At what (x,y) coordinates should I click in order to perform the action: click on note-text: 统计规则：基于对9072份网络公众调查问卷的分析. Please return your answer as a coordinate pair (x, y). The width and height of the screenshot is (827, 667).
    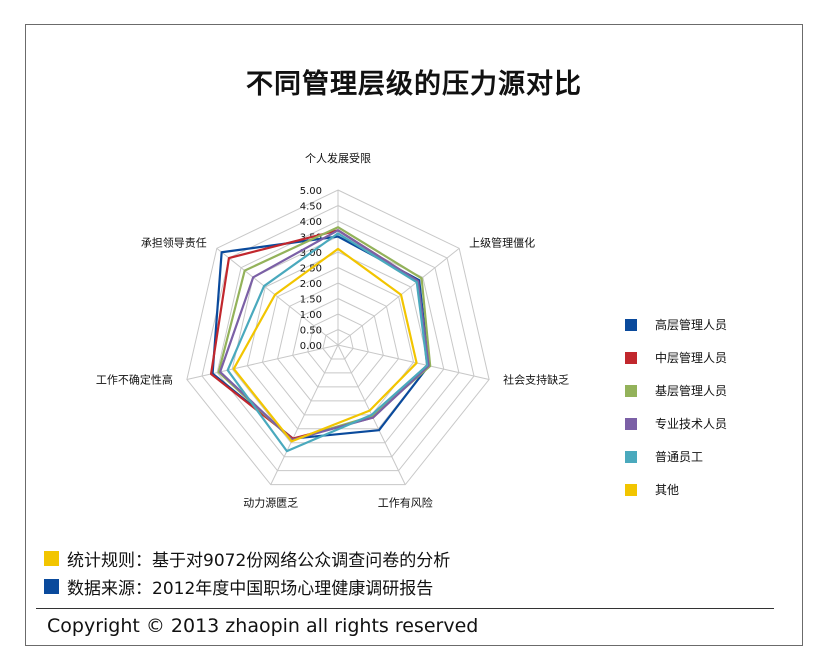
    Looking at the image, I should click on (259, 561).